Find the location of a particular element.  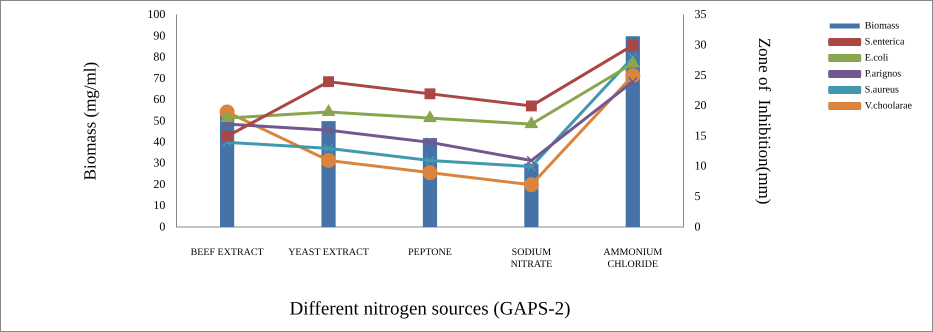

y-axis-title: Biomass (mg/ml) is located at coordinates (90, 121).